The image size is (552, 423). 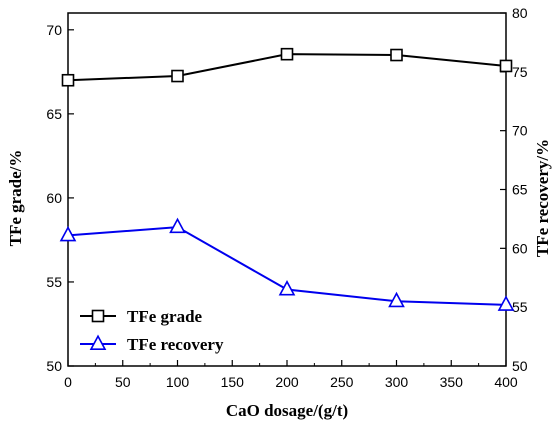 I want to click on y-left-tick-label: 60, so click(x=54, y=198).